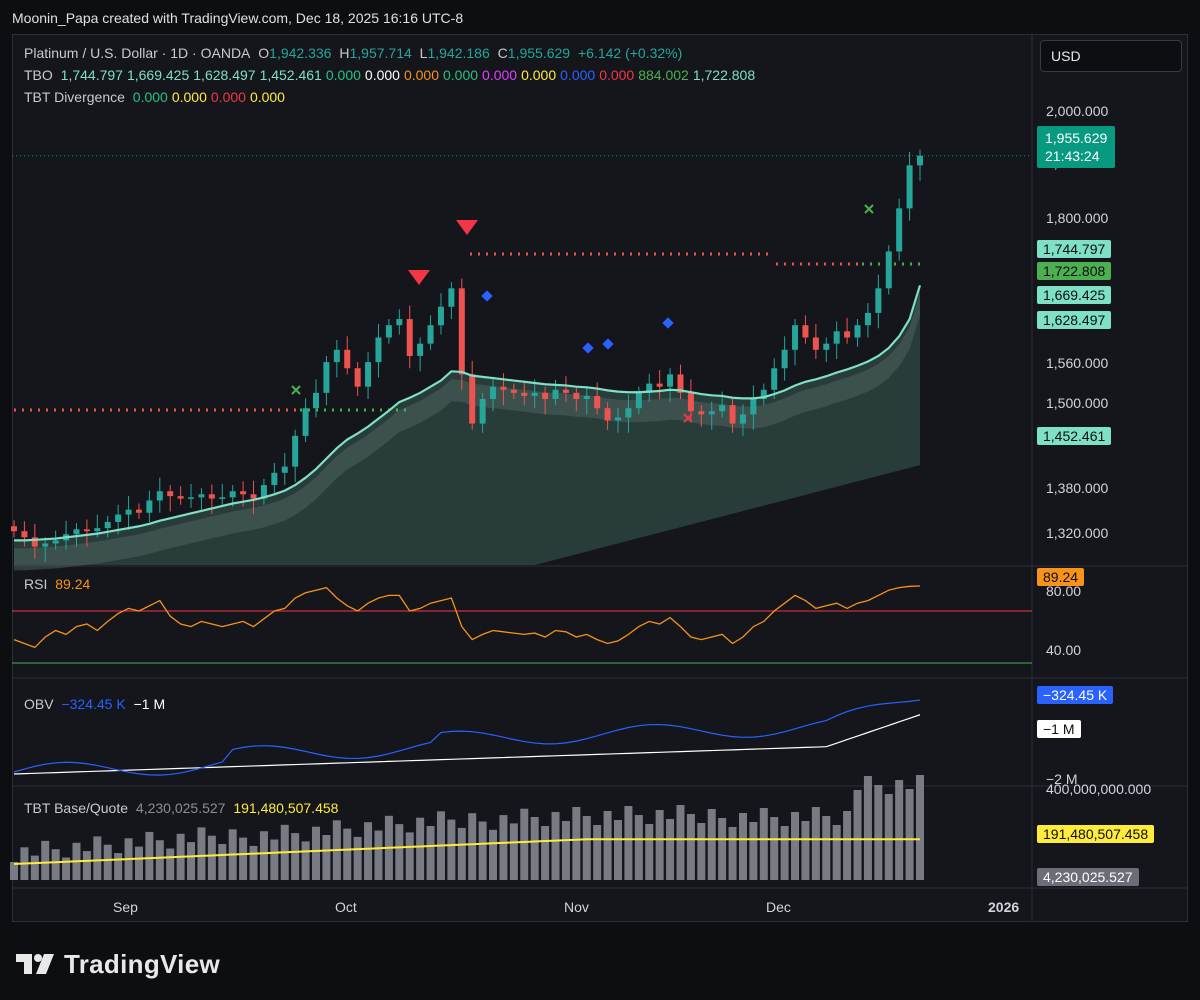 Image resolution: width=1200 pixels, height=1000 pixels. I want to click on price-axis-label: 1,800.000, so click(1077, 218).